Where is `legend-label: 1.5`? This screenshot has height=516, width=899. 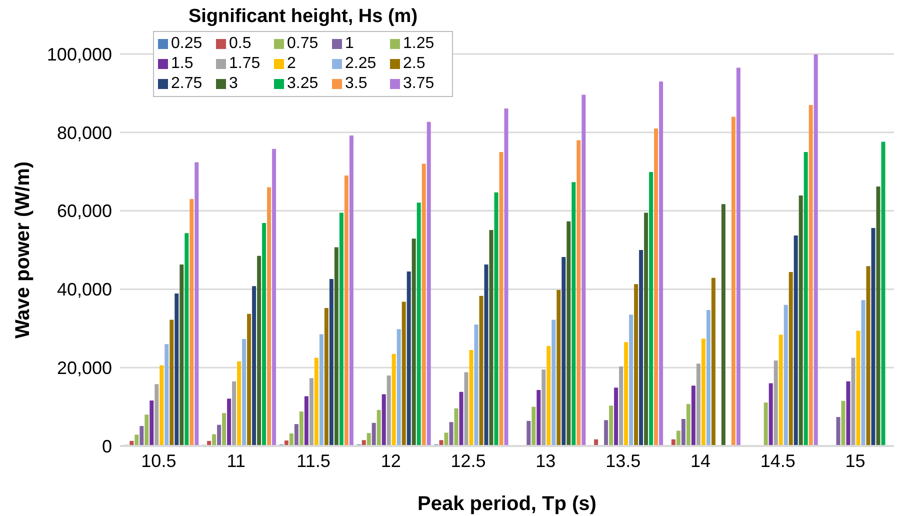 legend-label: 1.5 is located at coordinates (182, 64).